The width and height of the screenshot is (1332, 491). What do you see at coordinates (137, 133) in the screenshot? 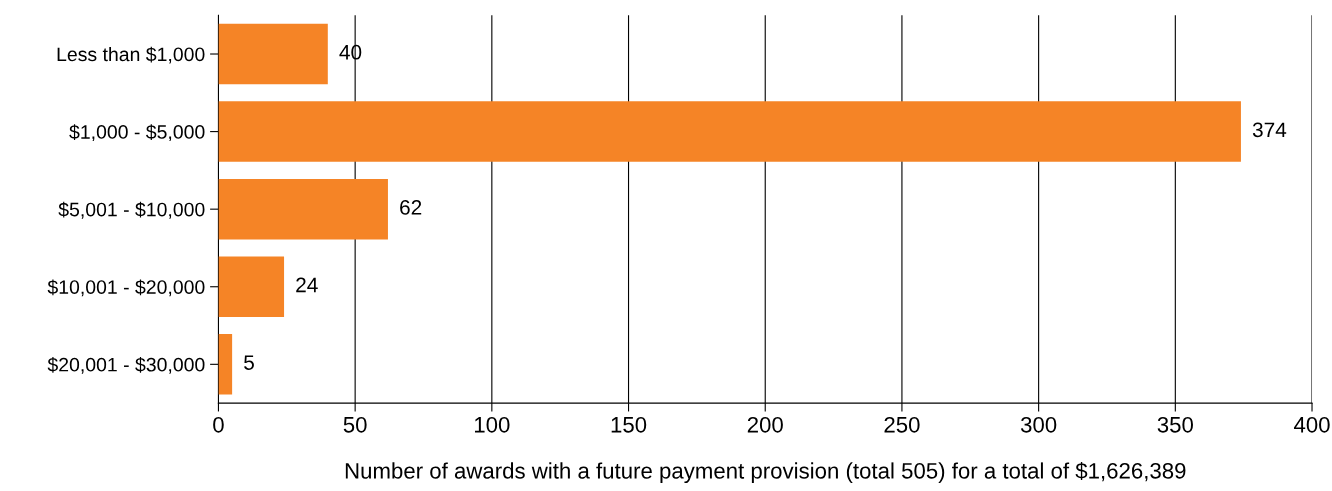
I see `y-tick-label: $1,000 - $5,000` at bounding box center [137, 133].